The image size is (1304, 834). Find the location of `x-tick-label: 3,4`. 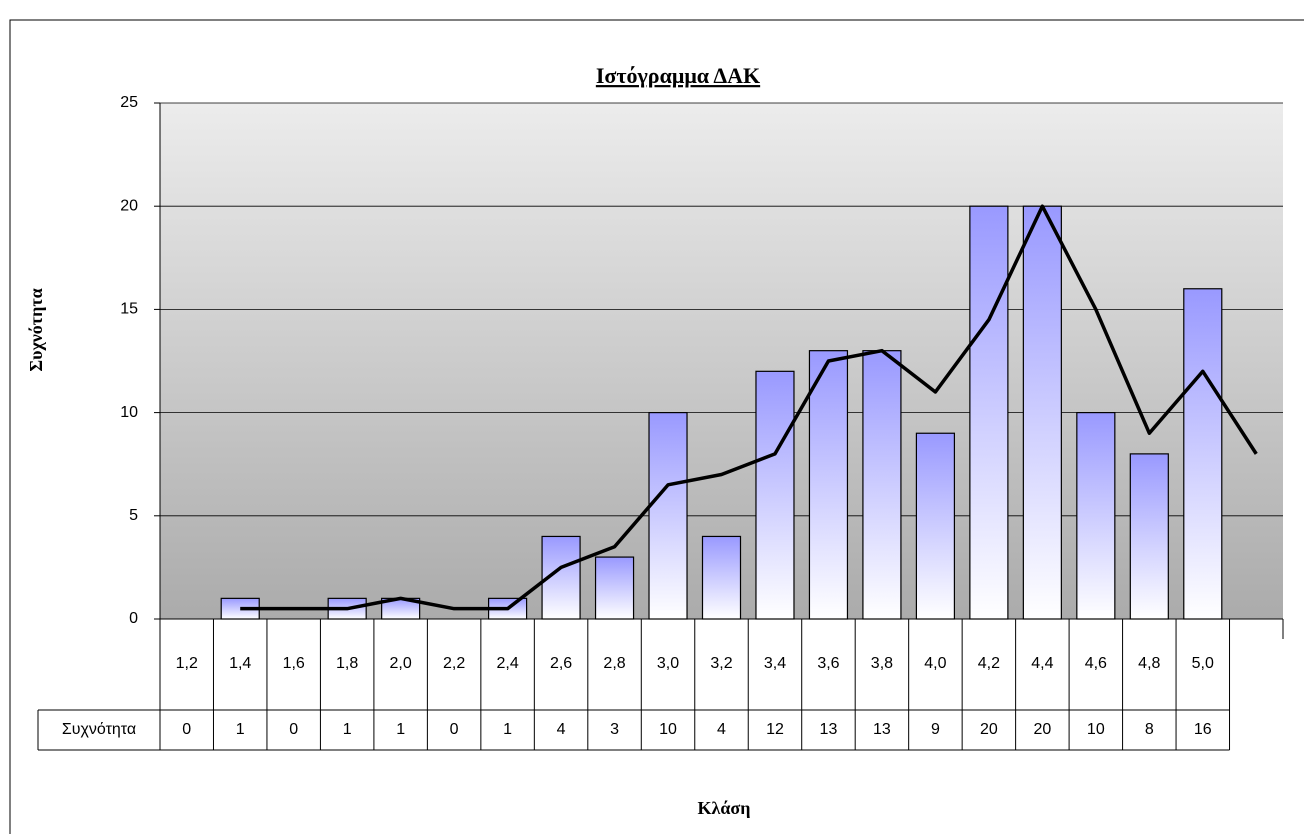

x-tick-label: 3,4 is located at coordinates (775, 663).